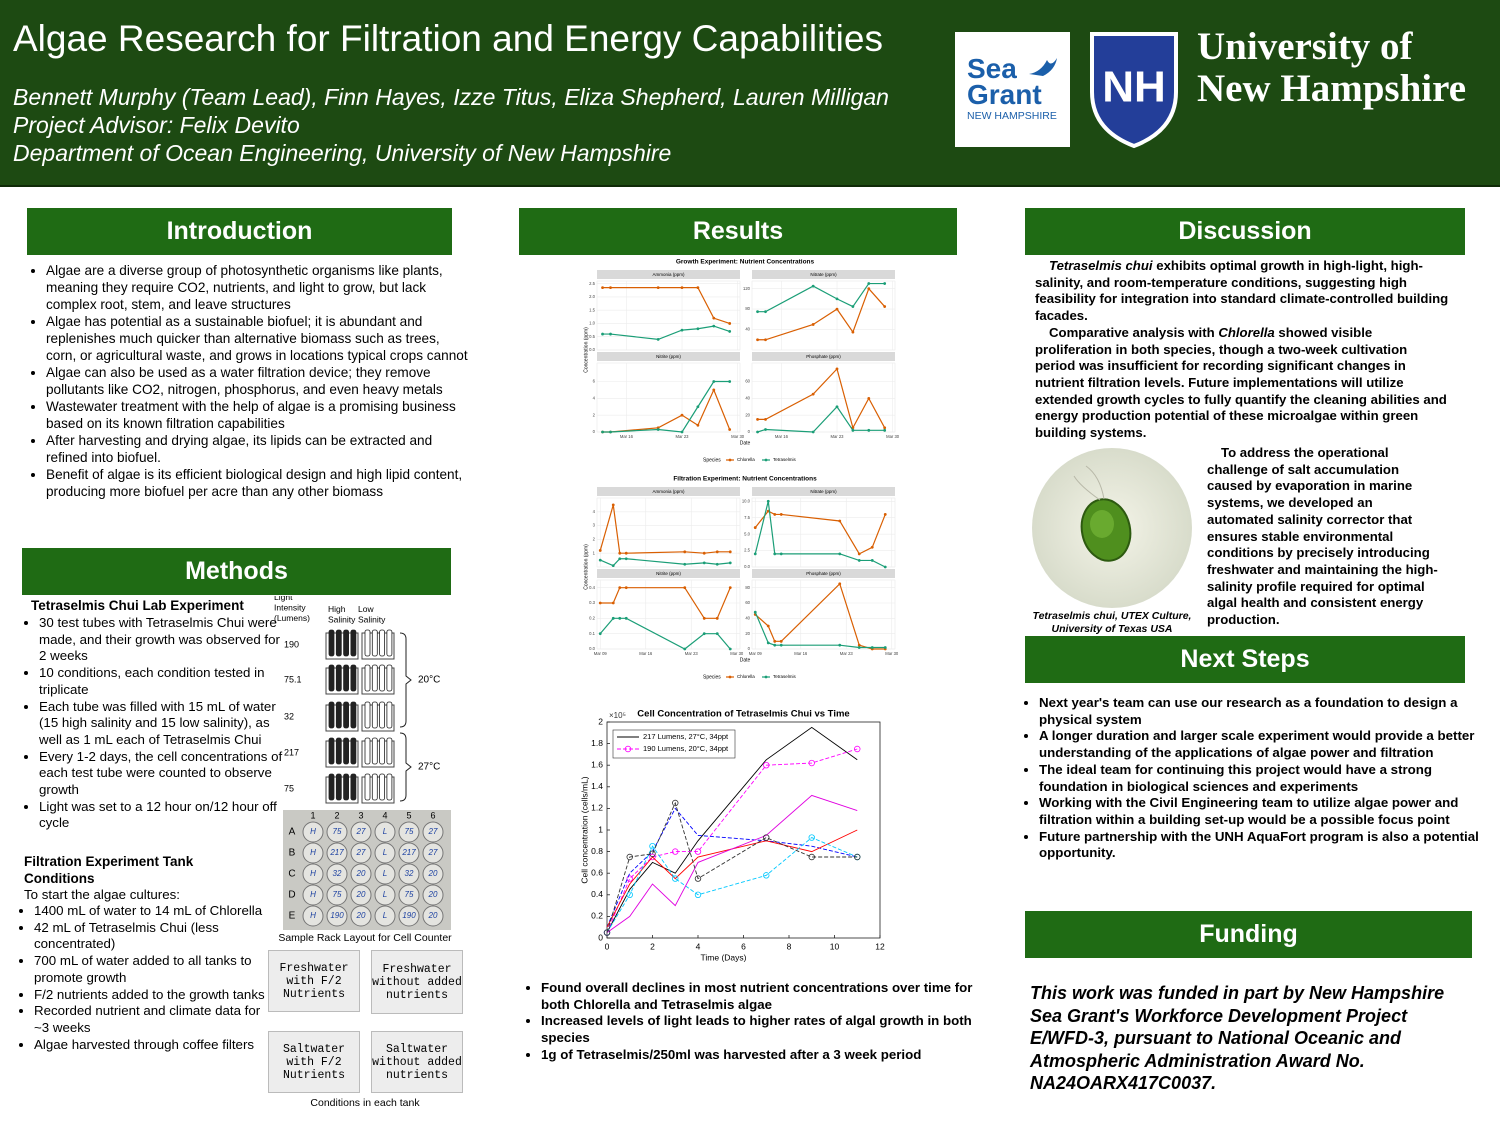 This screenshot has width=1500, height=1125. I want to click on tank-box: Freshwater with F/2 Nutrients, so click(314, 981).